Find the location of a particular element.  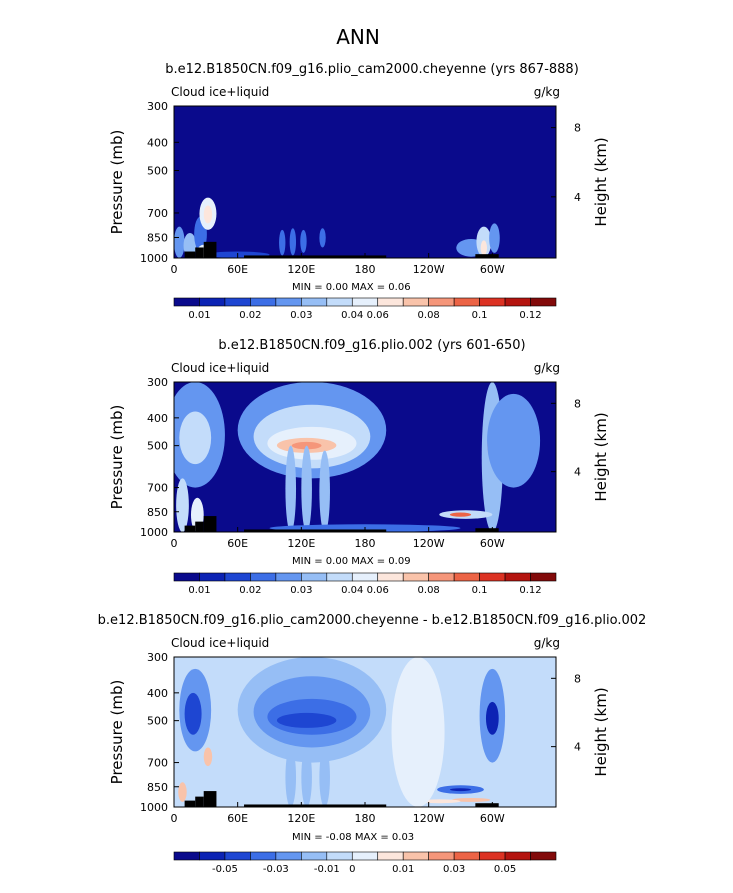

x-tick-label: 120E is located at coordinates (301, 543).